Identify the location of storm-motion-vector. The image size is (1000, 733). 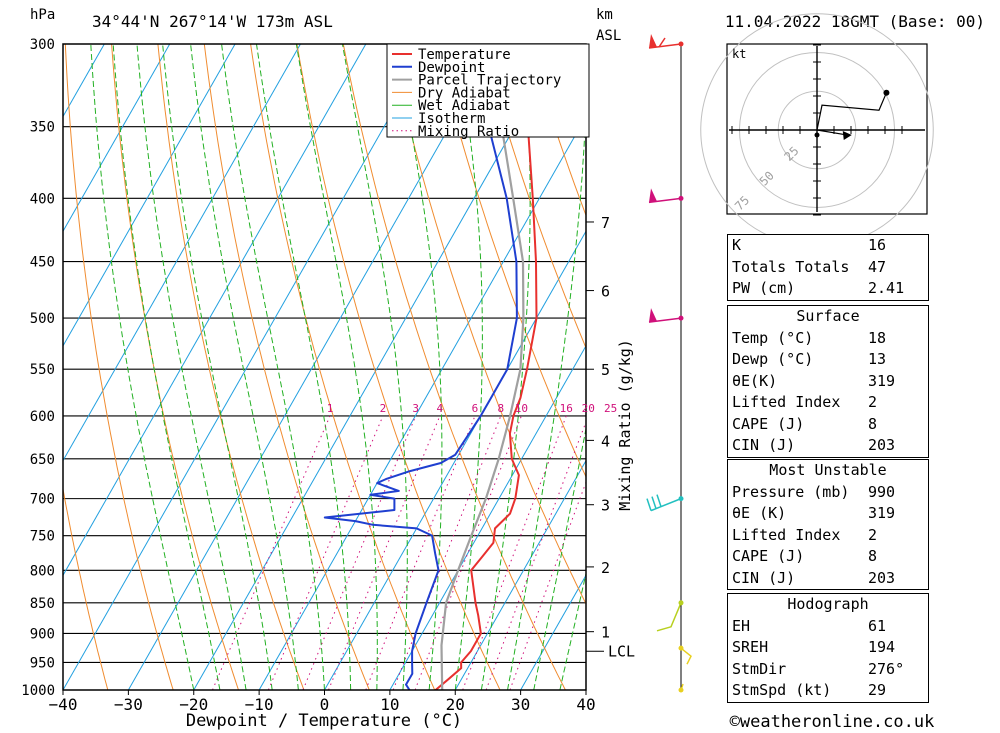
(831, 132).